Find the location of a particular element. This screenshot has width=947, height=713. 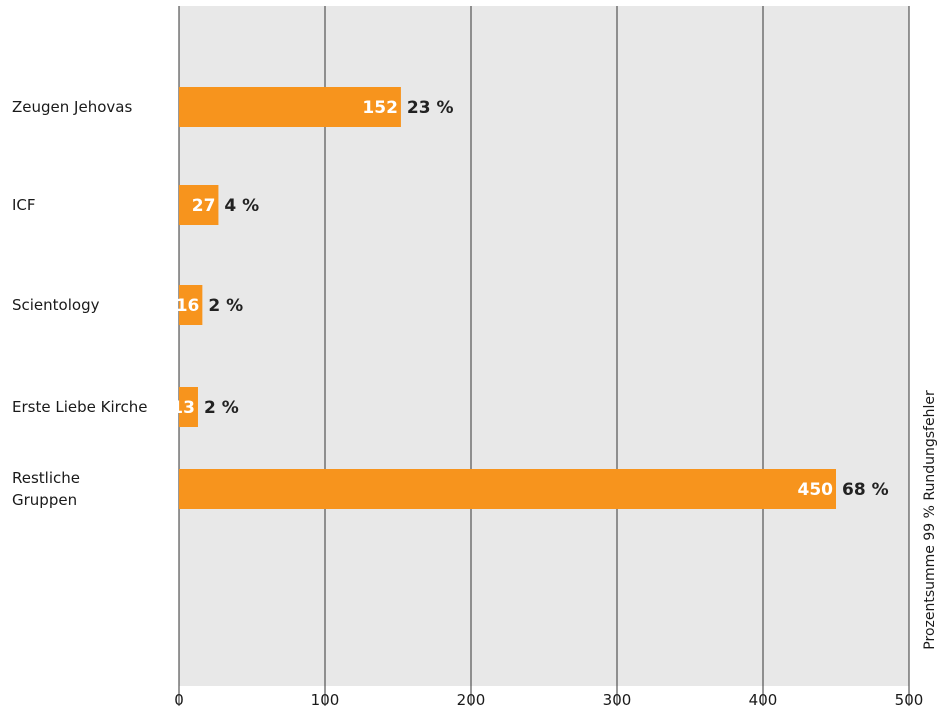

value-label: 450 is located at coordinates (816, 490).